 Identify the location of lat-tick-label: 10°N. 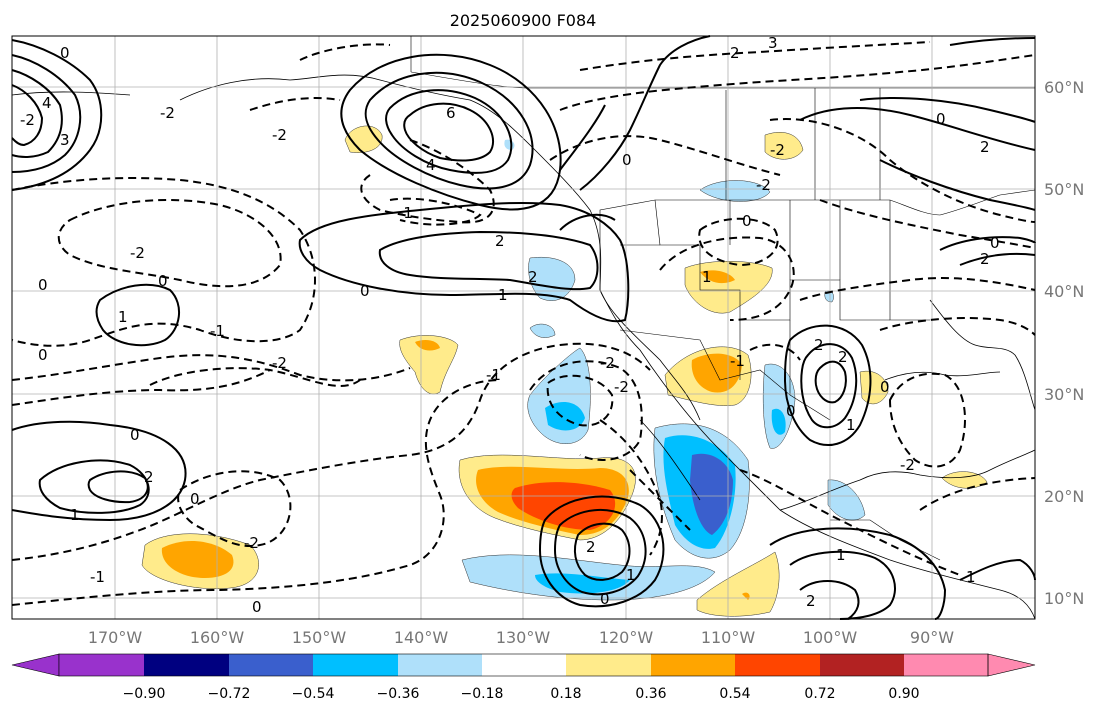
(1064, 598).